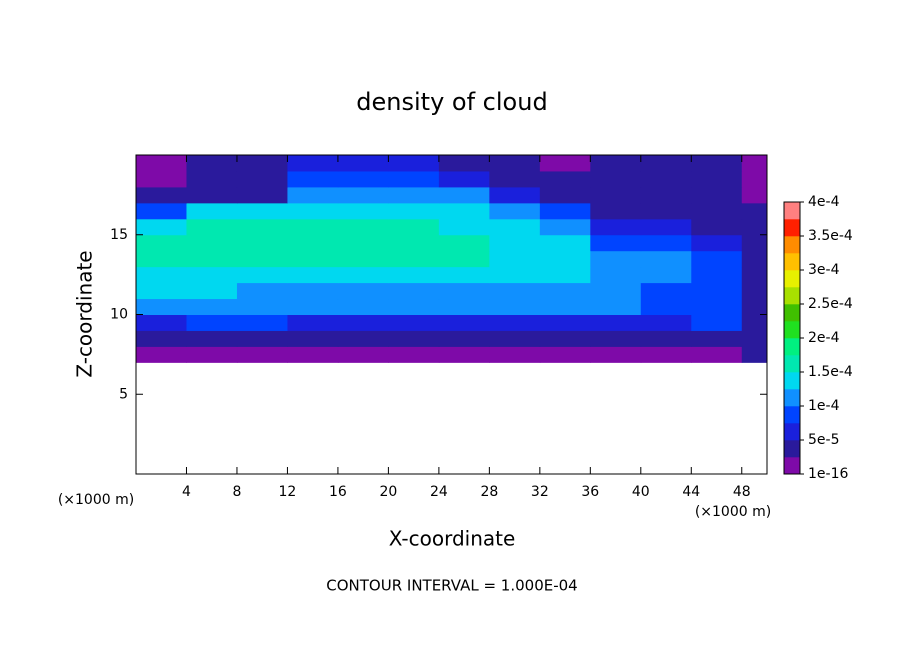  What do you see at coordinates (824, 406) in the screenshot?
I see `colorbar-tick-label: 1e-4` at bounding box center [824, 406].